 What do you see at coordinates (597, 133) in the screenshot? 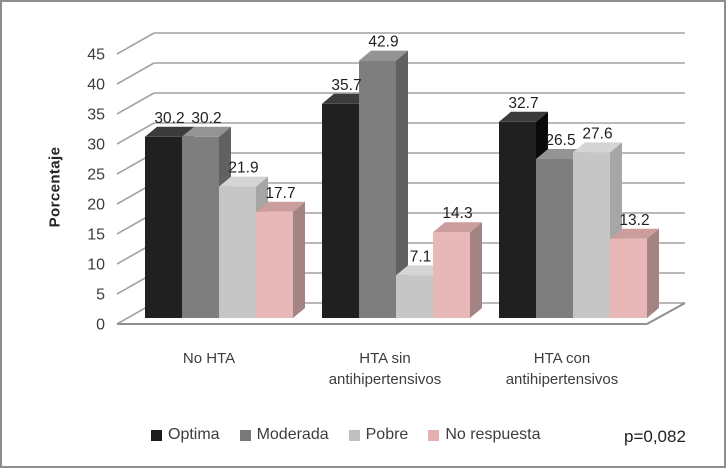
I see `bar-value-label: 27.6` at bounding box center [597, 133].